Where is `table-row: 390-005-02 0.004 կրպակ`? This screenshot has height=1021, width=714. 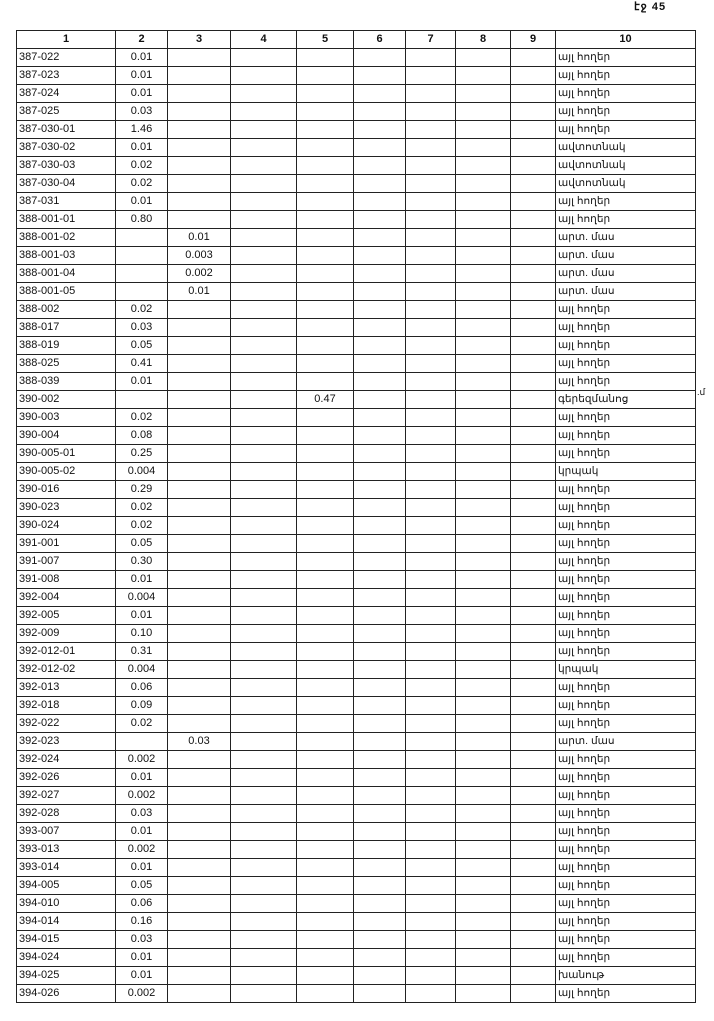 table-row: 390-005-02 0.004 կրպակ is located at coordinates (356, 471).